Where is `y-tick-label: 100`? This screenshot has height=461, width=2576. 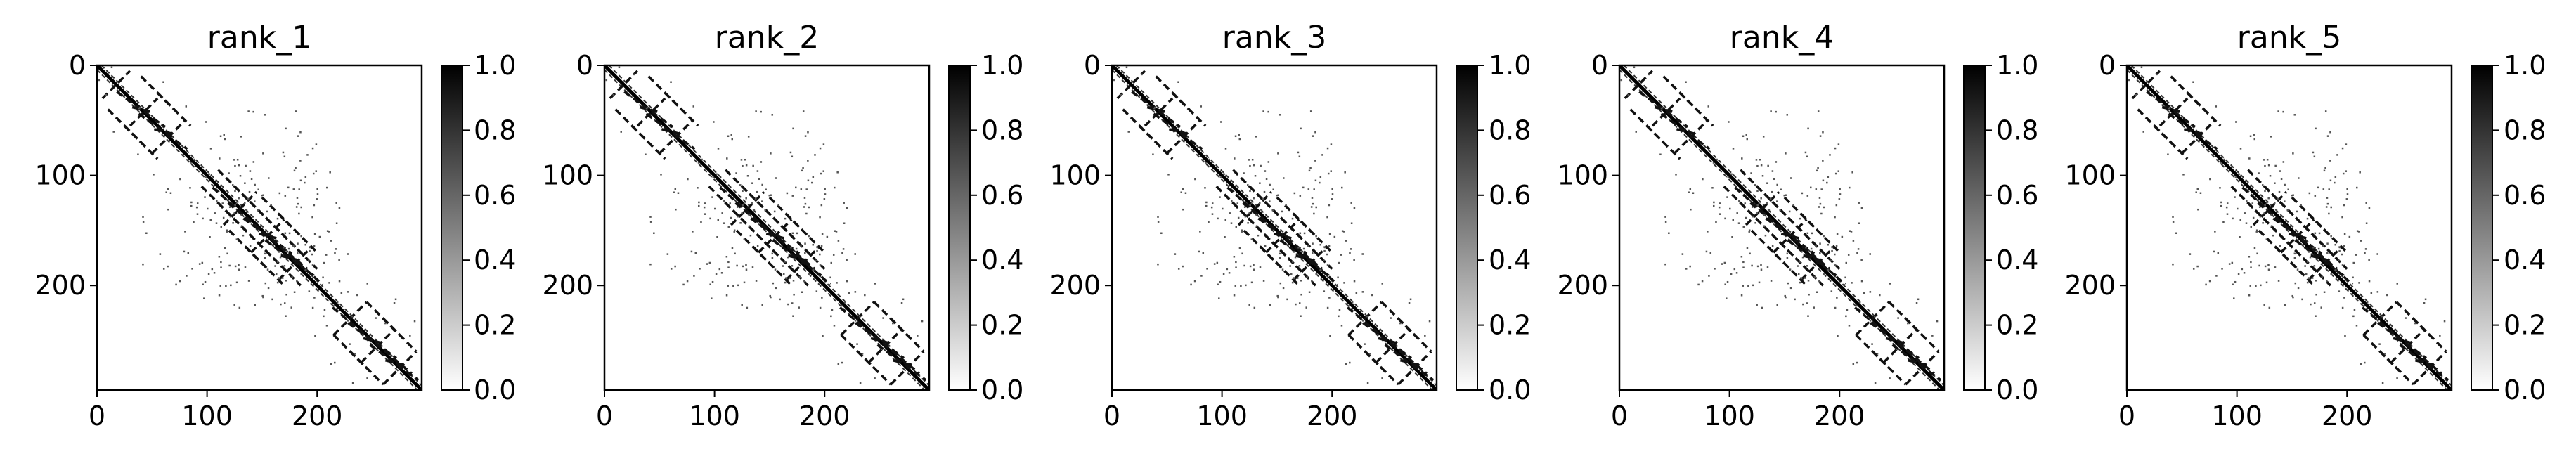
y-tick-label: 100 is located at coordinates (1075, 175).